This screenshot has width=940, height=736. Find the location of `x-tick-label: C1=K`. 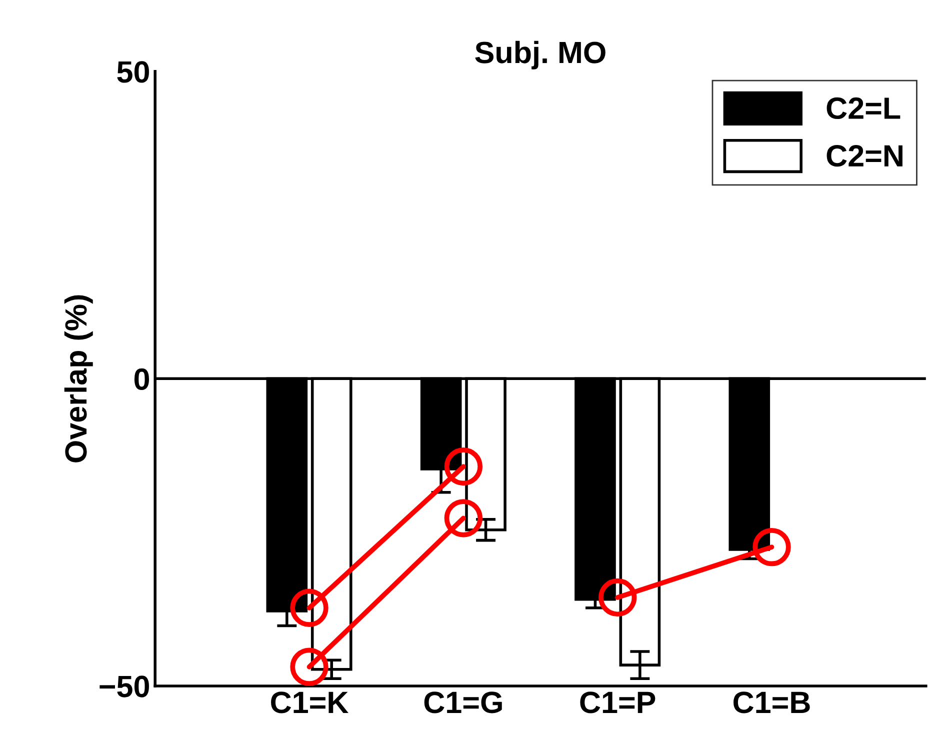

x-tick-label: C1=K is located at coordinates (309, 703).